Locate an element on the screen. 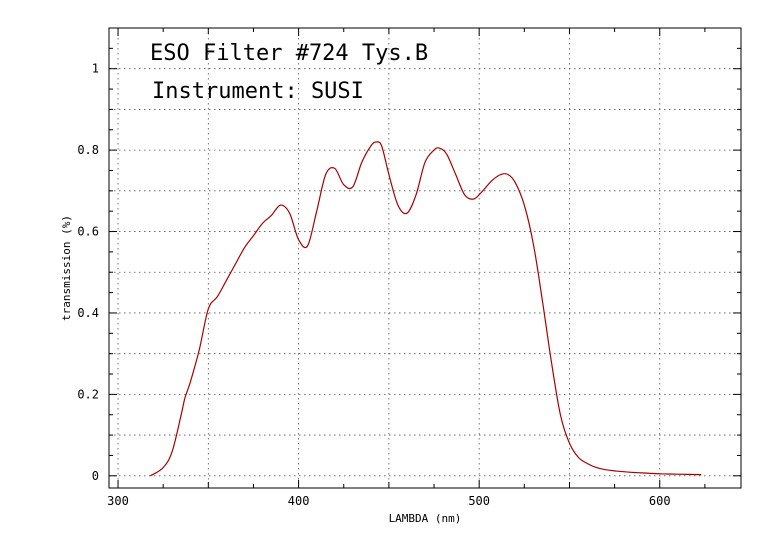 Image resolution: width=782 pixels, height=542 pixels. y-tick-label: 0.8 is located at coordinates (88, 150).